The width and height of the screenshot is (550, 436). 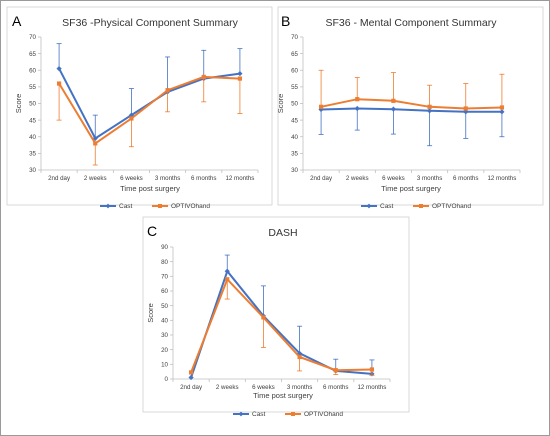 I want to click on panel-letter: B, so click(x=285, y=21).